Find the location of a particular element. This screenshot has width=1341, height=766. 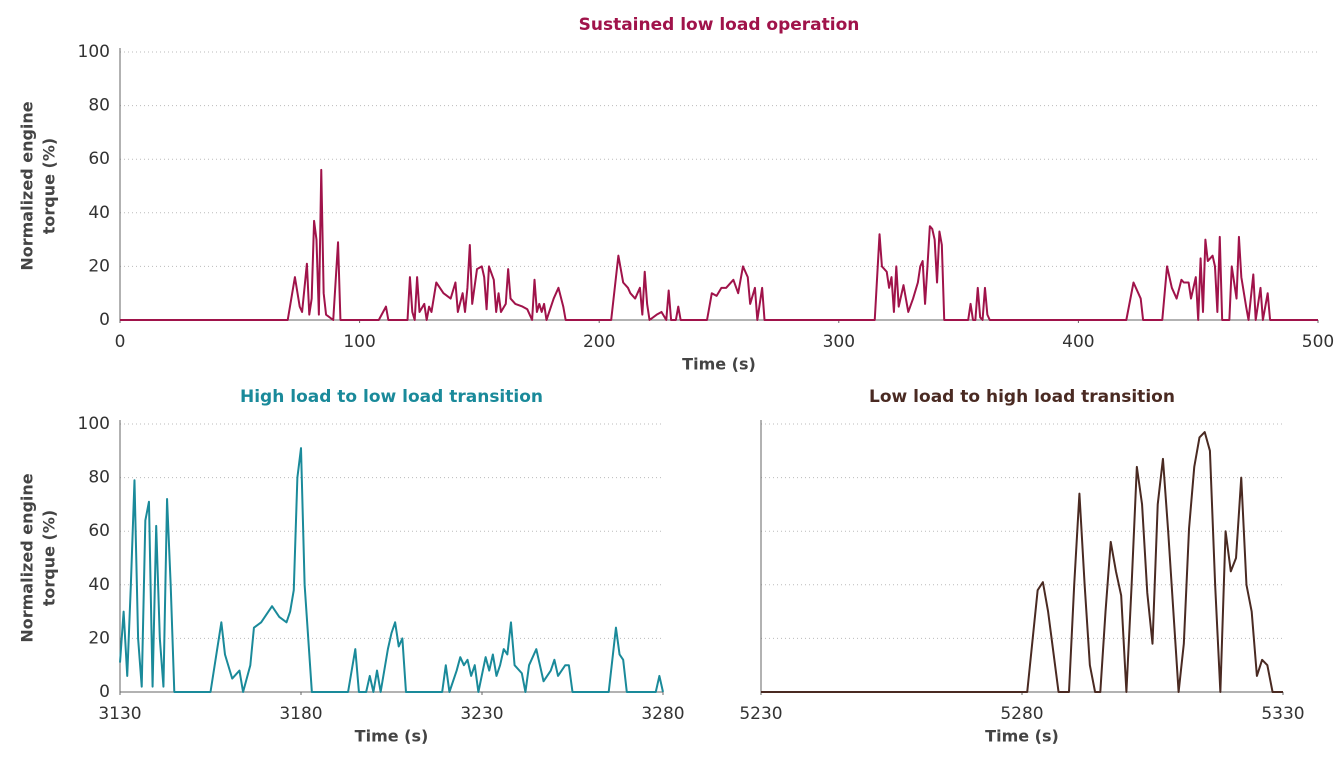

x-tick-label: 300 is located at coordinates (839, 342).